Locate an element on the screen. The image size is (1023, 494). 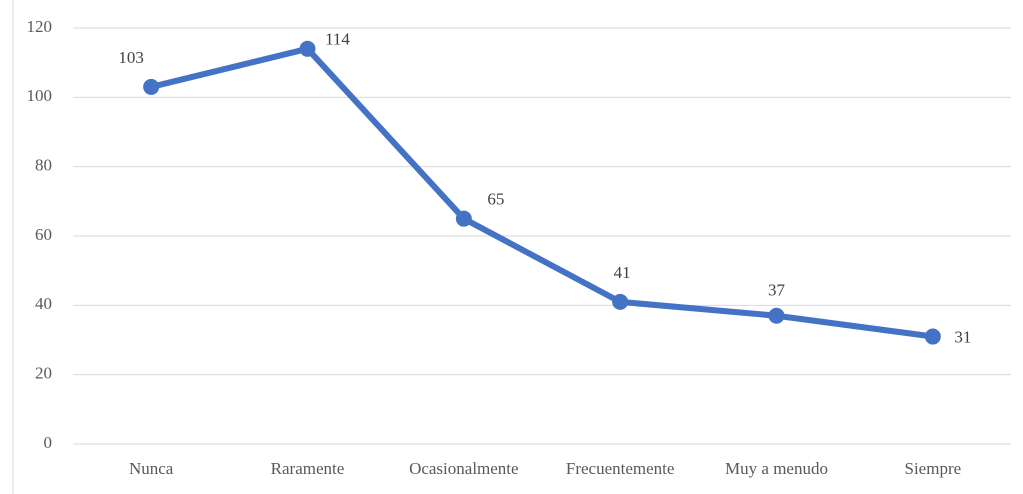
y-tick-label: 80 is located at coordinates (43, 165).